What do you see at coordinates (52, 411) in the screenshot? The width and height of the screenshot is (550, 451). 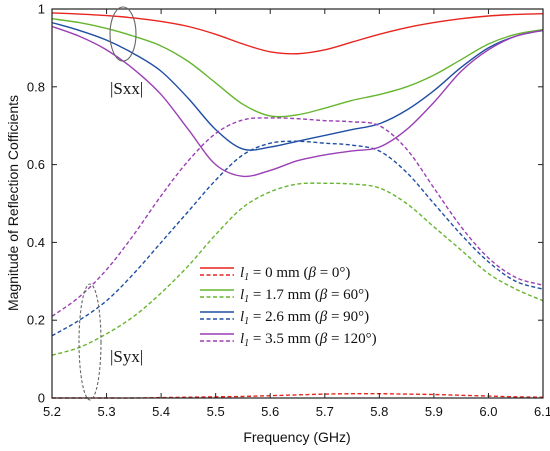 I see `x-tick-label: 5.2` at bounding box center [52, 411].